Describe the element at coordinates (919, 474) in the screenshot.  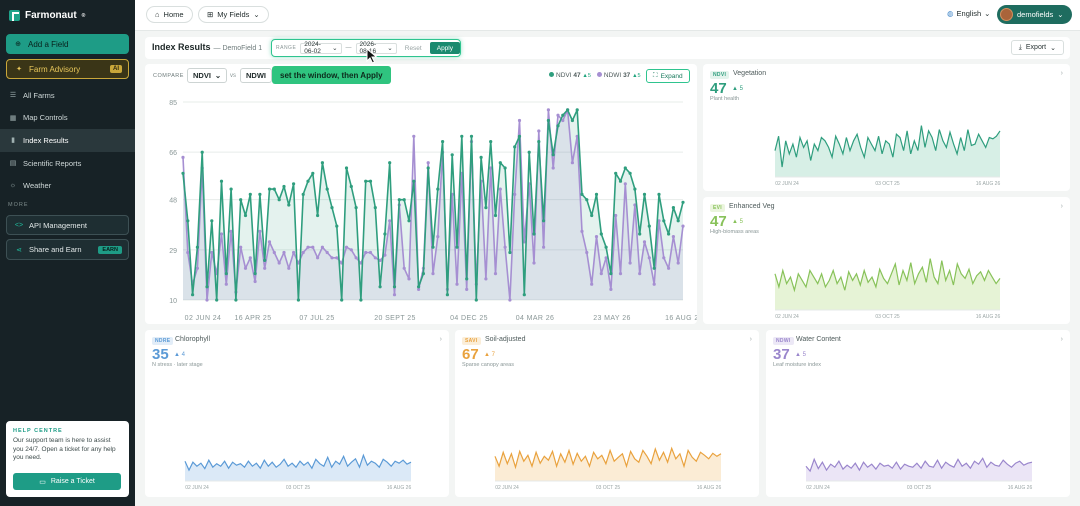
I see `sparkline-chart: 02 JUN 24 03 OCT 25 16 AUG 26` at that location.